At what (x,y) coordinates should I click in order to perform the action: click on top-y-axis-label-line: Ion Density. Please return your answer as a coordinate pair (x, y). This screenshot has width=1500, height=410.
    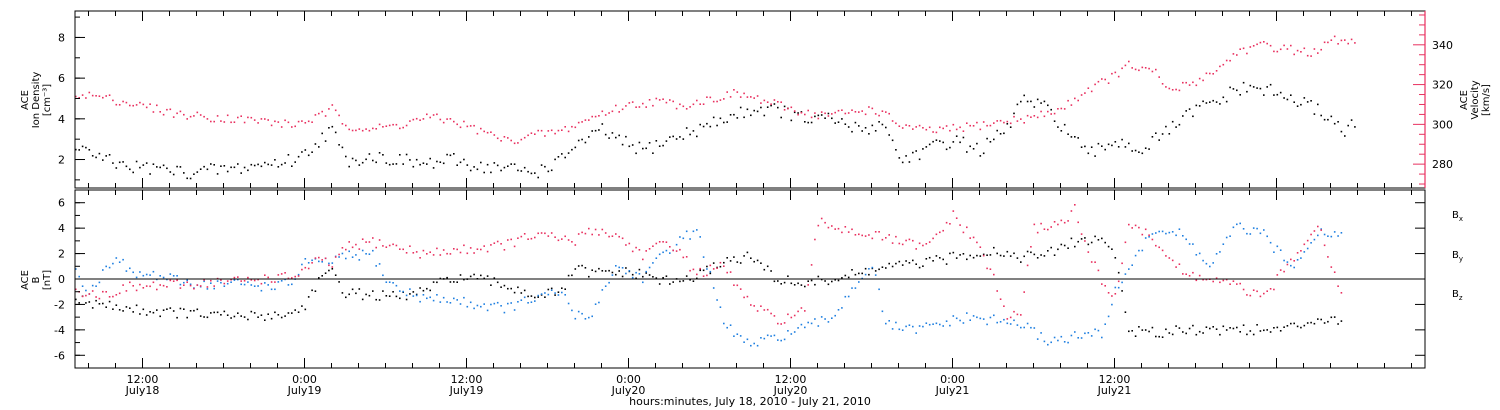
    Looking at the image, I should click on (36, 100).